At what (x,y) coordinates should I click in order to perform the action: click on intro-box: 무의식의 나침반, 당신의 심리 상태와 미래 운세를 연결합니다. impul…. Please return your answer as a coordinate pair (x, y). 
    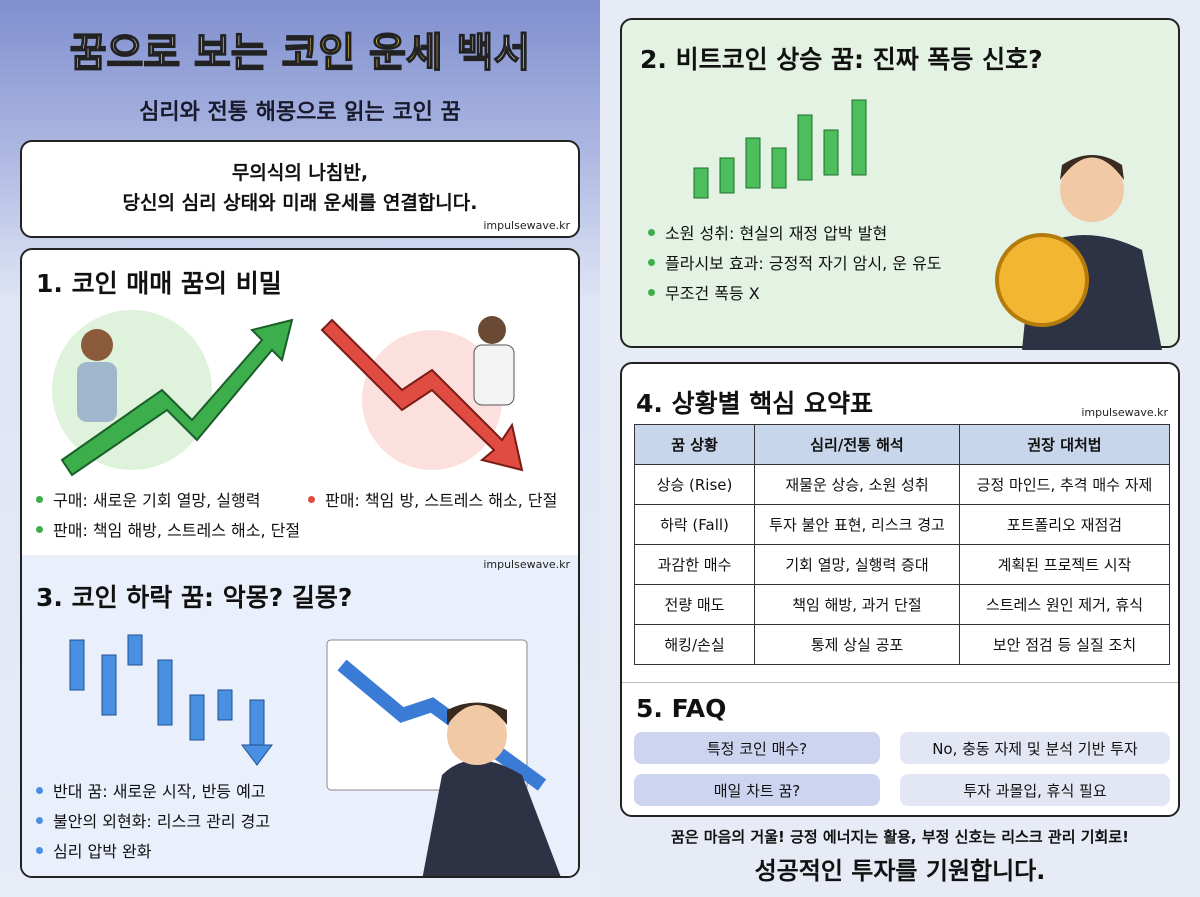
    Looking at the image, I should click on (300, 189).